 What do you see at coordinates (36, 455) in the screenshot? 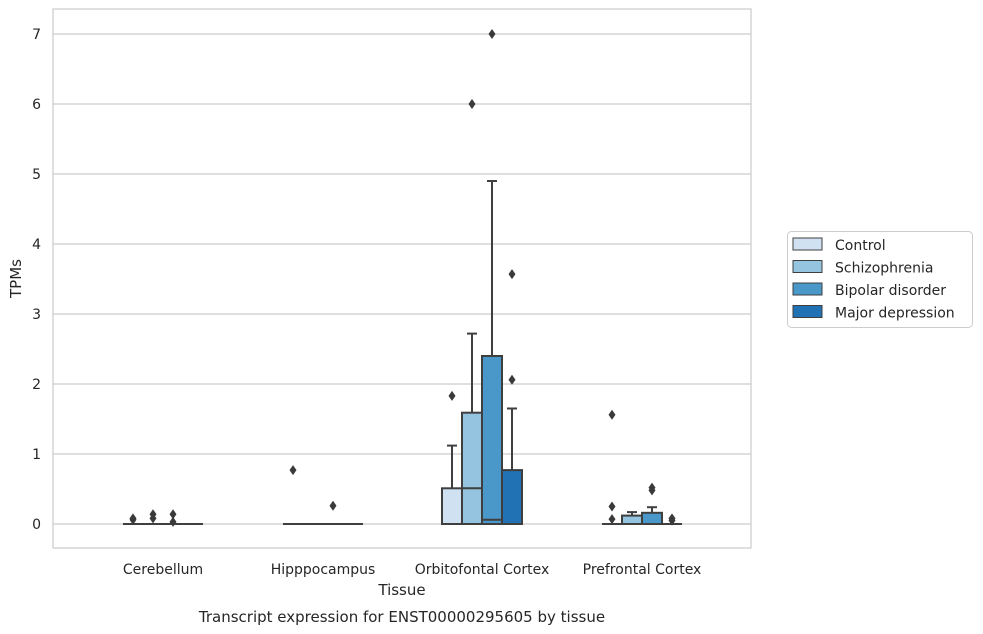
I see `y-tick-label: 1` at bounding box center [36, 455].